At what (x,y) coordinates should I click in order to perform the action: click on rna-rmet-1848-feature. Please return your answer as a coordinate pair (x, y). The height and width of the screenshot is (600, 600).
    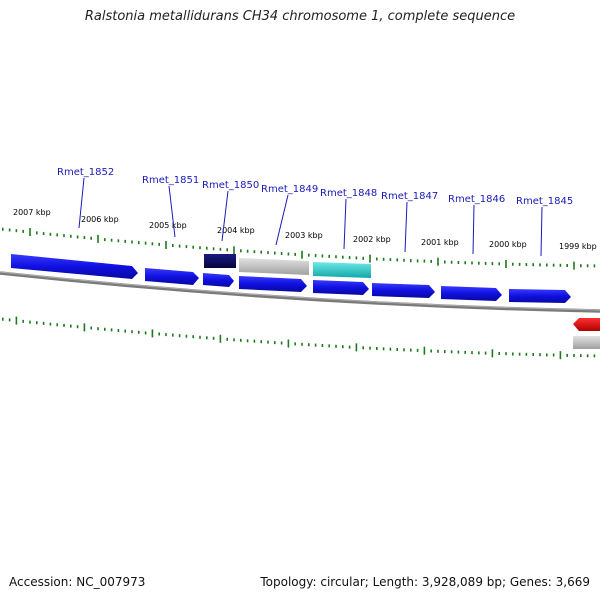
    Looking at the image, I should click on (342, 270).